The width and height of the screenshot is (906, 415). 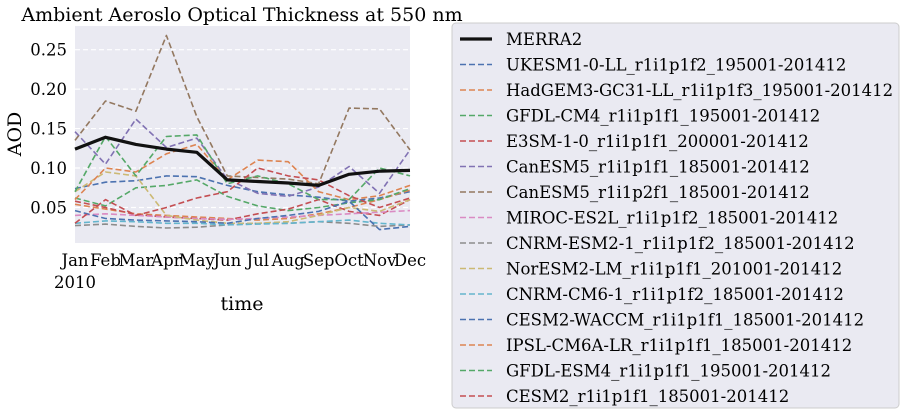 I want to click on x-tick-label: Oct, so click(x=349, y=260).